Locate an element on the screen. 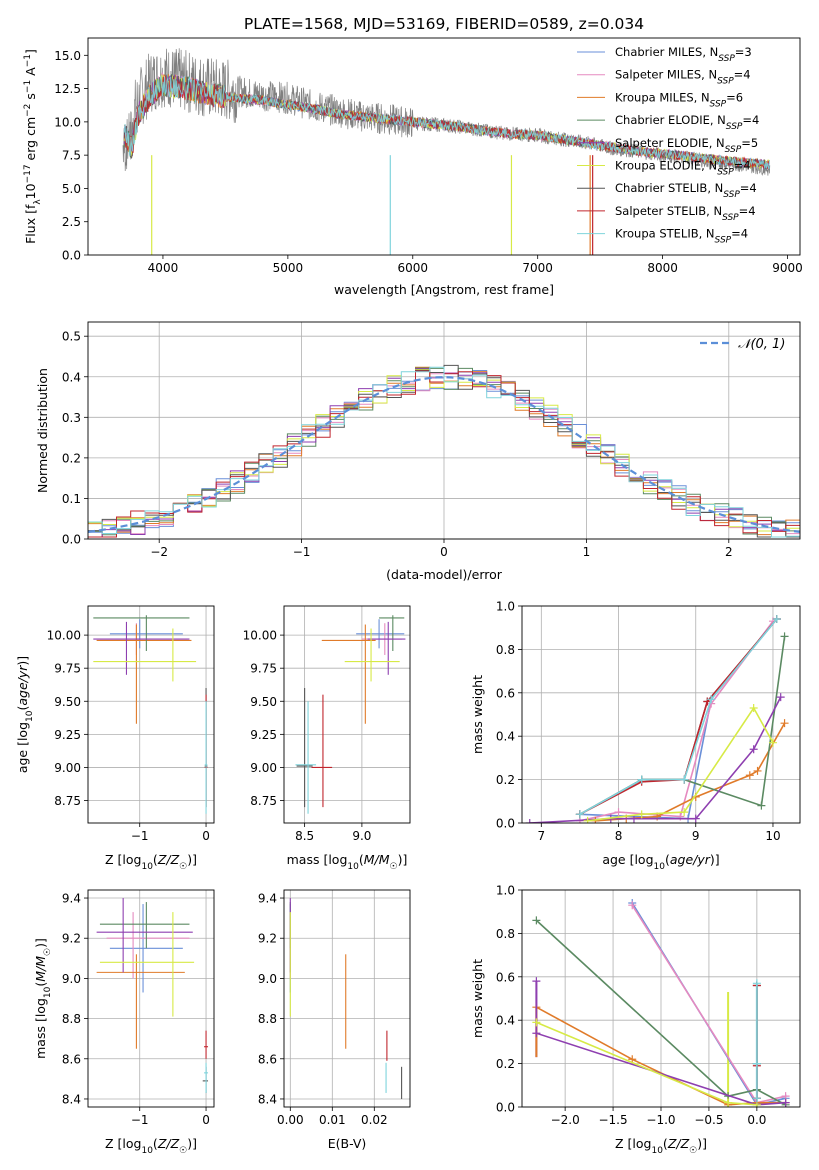 This screenshot has height=1170, width=819. legend-entry: 𝒩(0, 1) is located at coordinates (761, 344).